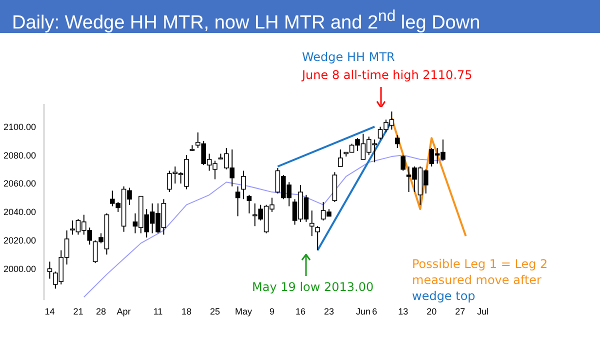 This screenshot has height=337, width=600. What do you see at coordinates (375, 311) in the screenshot?
I see `x-tick-label: 6` at bounding box center [375, 311].